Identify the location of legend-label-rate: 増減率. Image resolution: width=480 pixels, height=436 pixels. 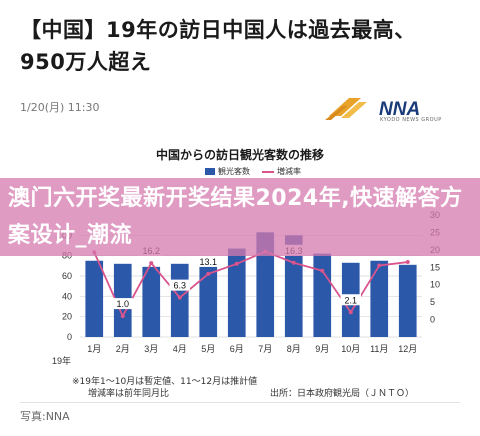
(289, 171).